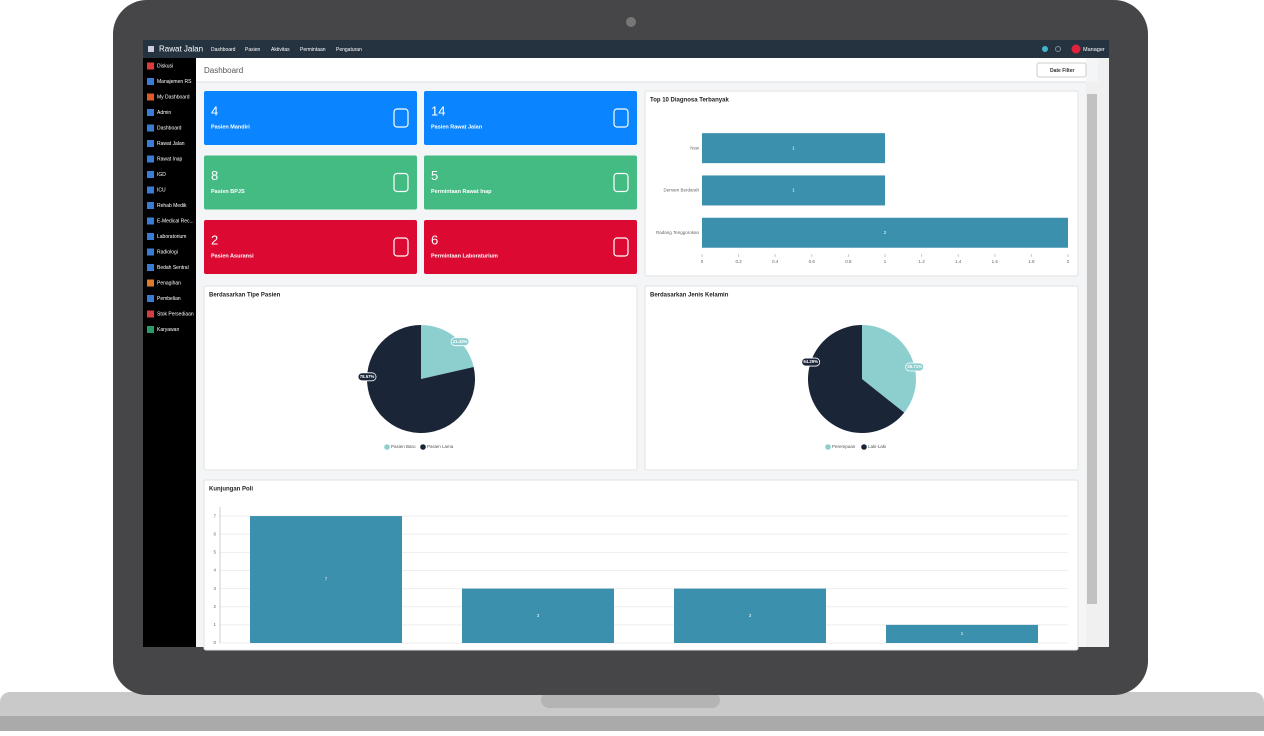  I want to click on sidebar-item: Radiologi, so click(167, 252).